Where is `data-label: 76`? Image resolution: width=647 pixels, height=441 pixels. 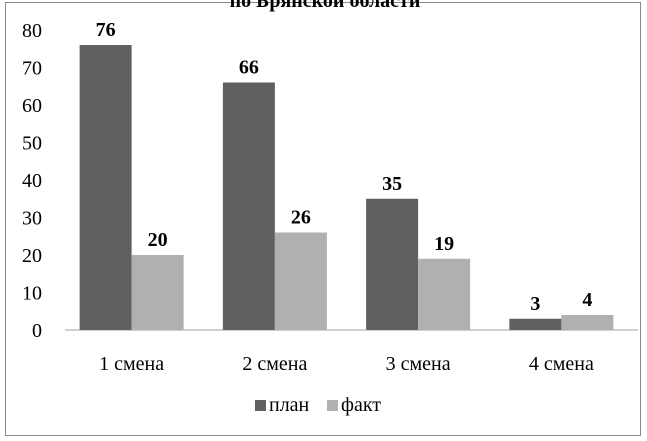 data-label: 76 is located at coordinates (106, 30).